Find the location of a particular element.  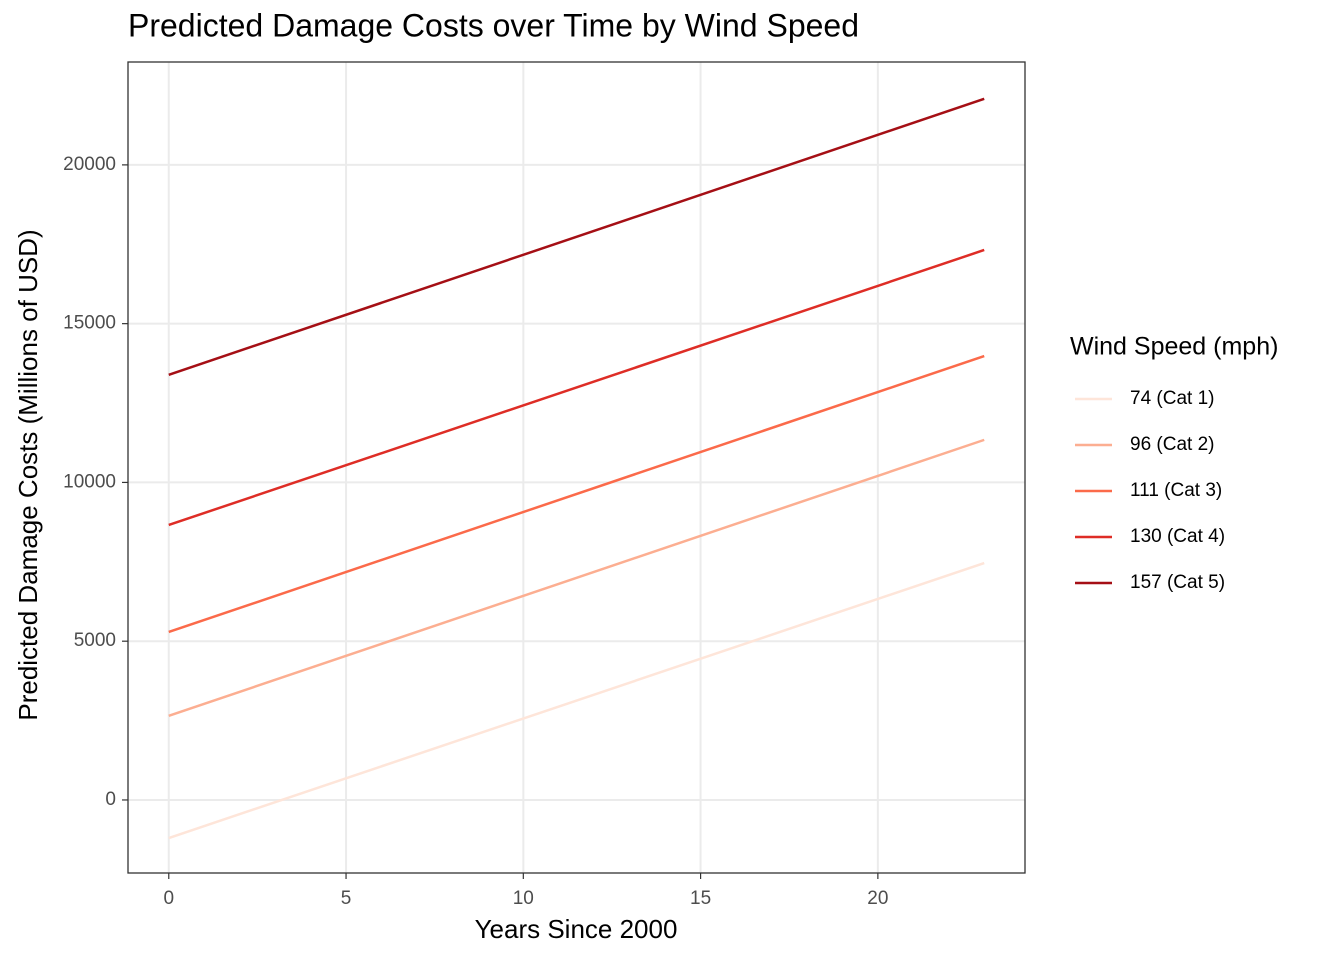

y-axis-label: Predicted Damage Costs (Millions of USD) is located at coordinates (28, 474).